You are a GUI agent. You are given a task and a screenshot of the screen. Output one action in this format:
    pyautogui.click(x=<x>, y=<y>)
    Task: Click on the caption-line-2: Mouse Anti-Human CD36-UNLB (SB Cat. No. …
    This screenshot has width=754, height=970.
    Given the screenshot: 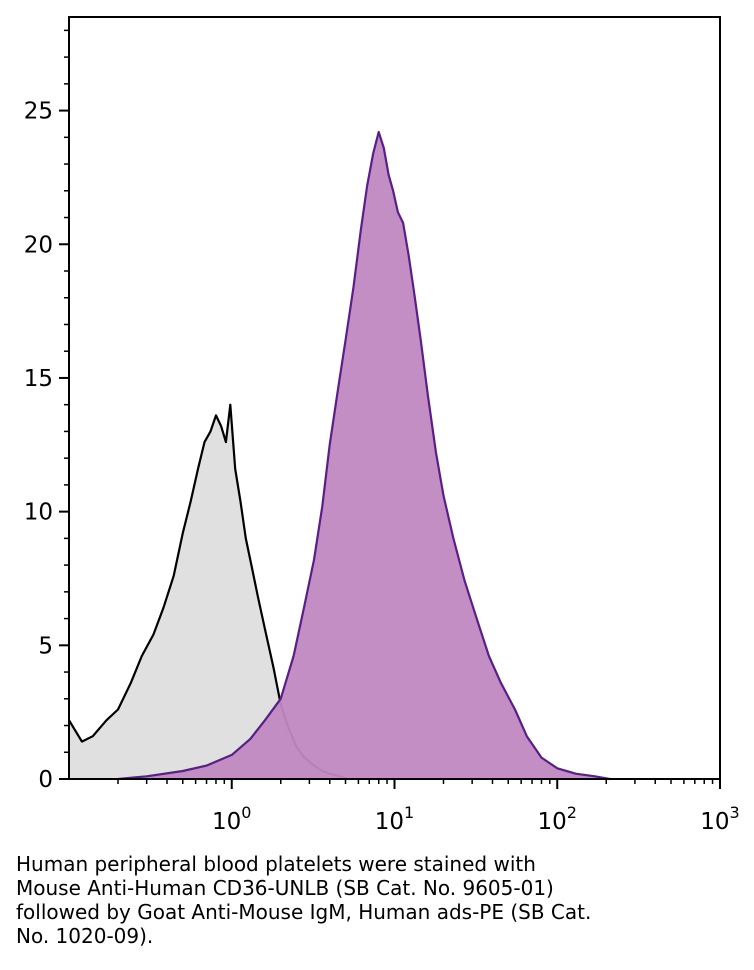 What is the action you would take?
    pyautogui.click(x=285, y=888)
    